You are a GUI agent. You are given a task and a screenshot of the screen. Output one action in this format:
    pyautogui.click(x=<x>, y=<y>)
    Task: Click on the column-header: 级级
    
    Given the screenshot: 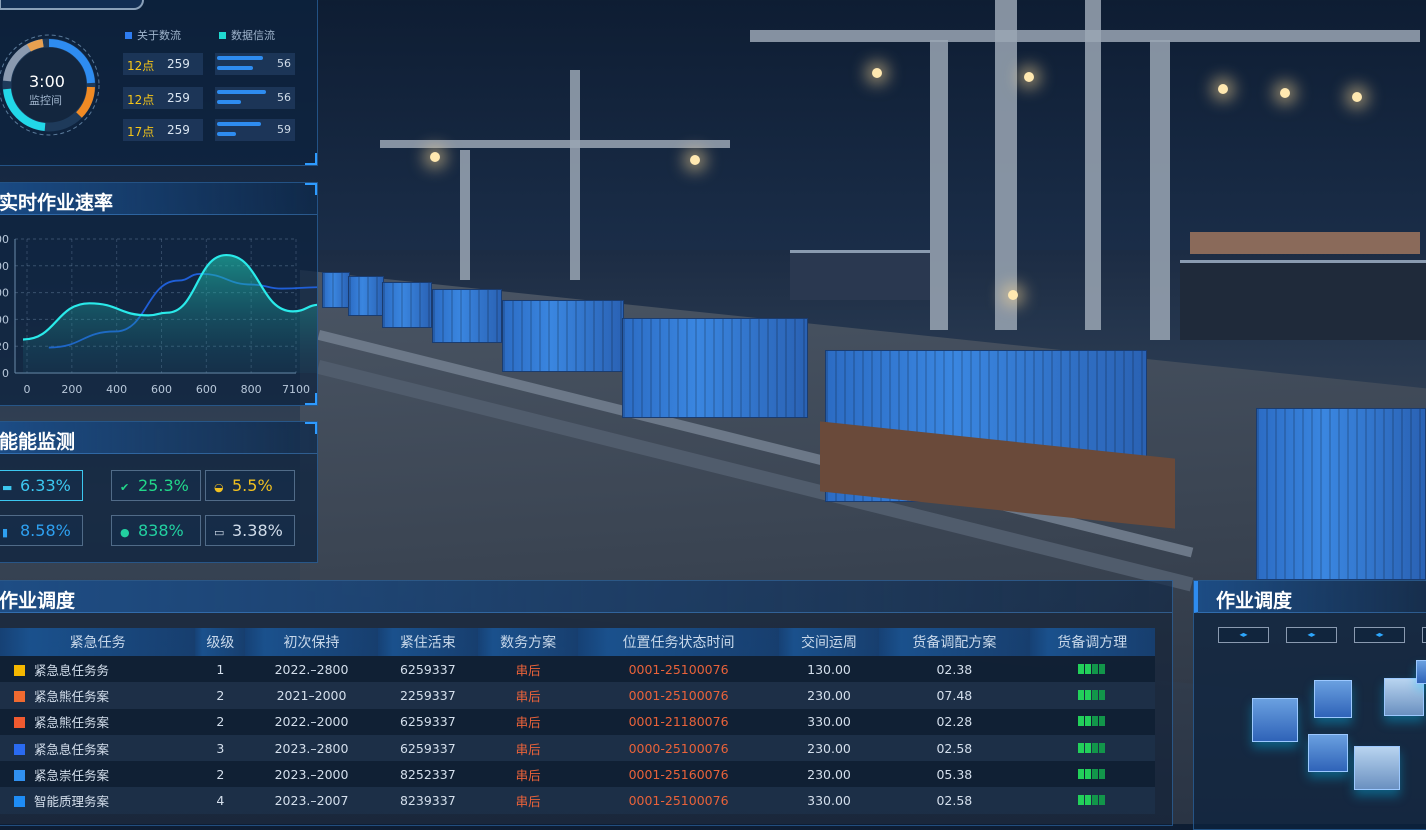 What is the action you would take?
    pyautogui.click(x=220, y=642)
    